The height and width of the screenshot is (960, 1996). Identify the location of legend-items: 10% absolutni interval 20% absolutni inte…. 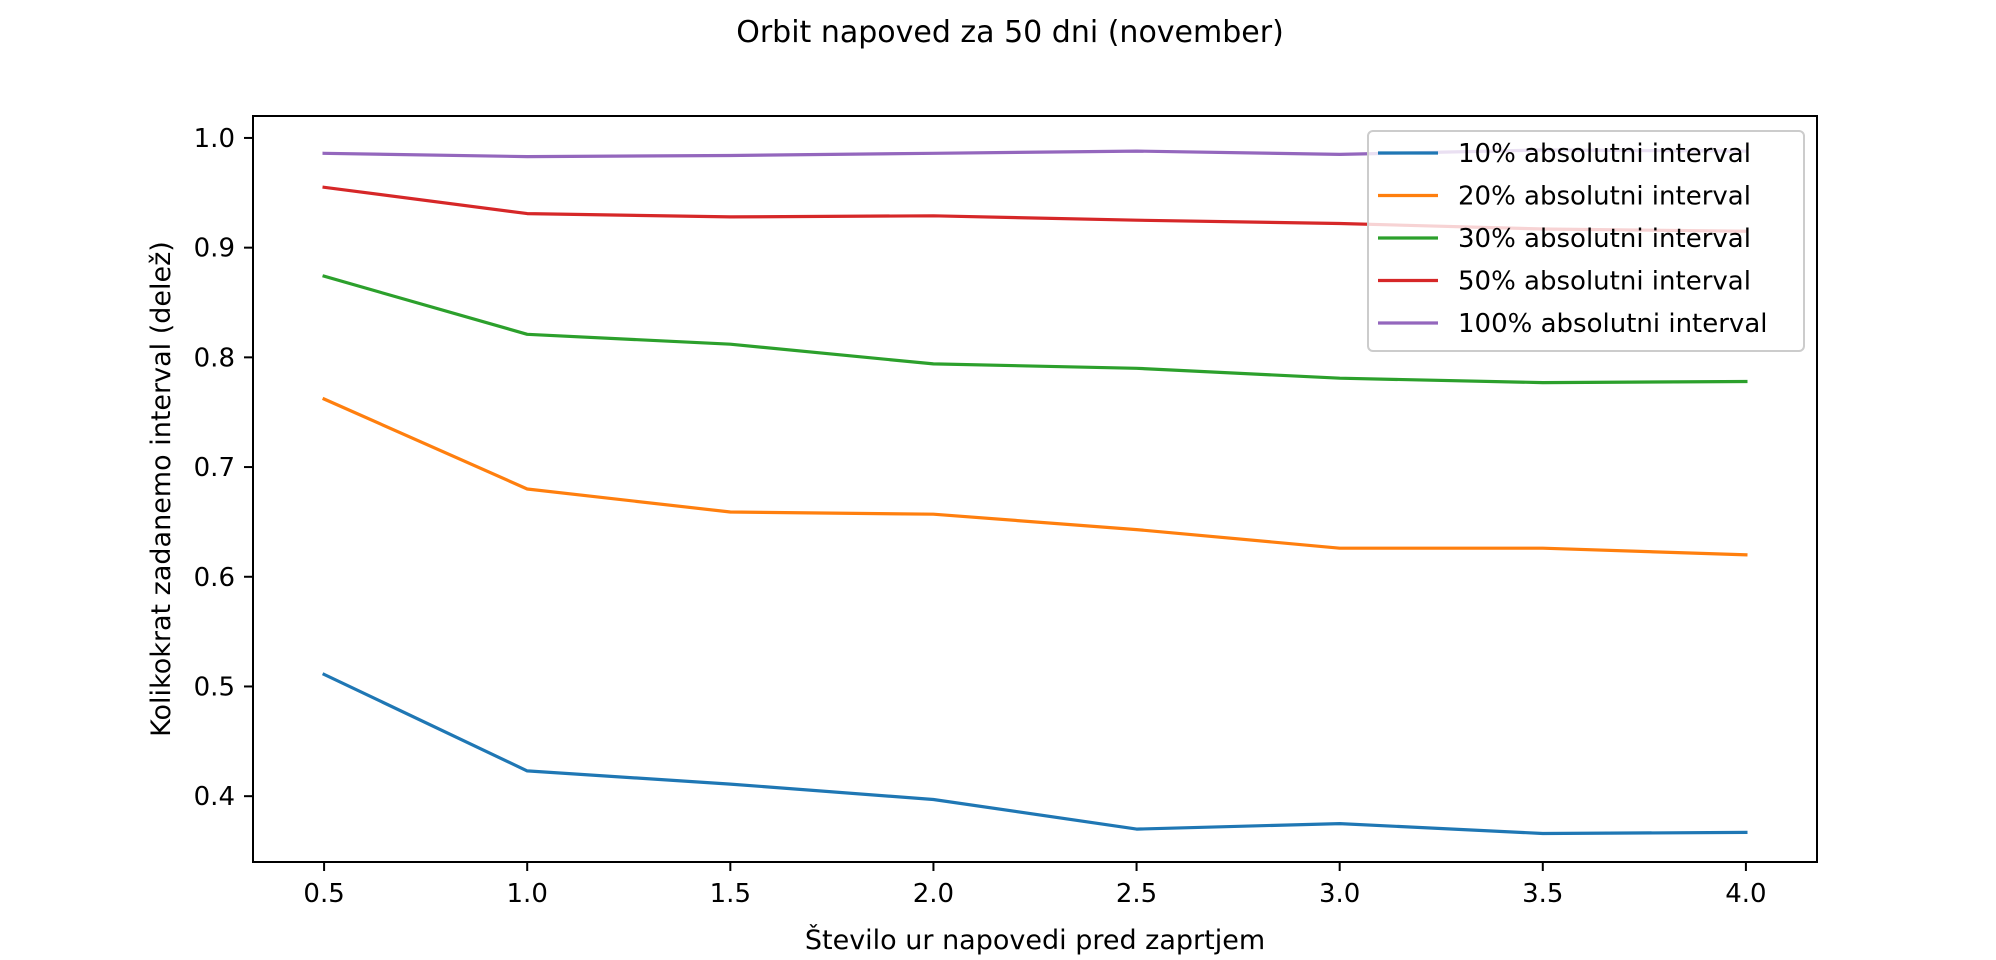
(1572, 239).